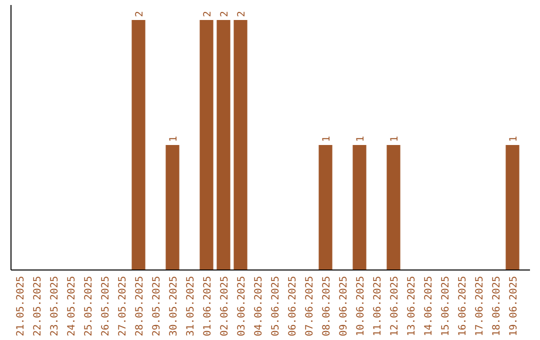 This screenshot has height=340, width=540. What do you see at coordinates (395, 306) in the screenshot?
I see `x-tick-label: 12.06.2025` at bounding box center [395, 306].